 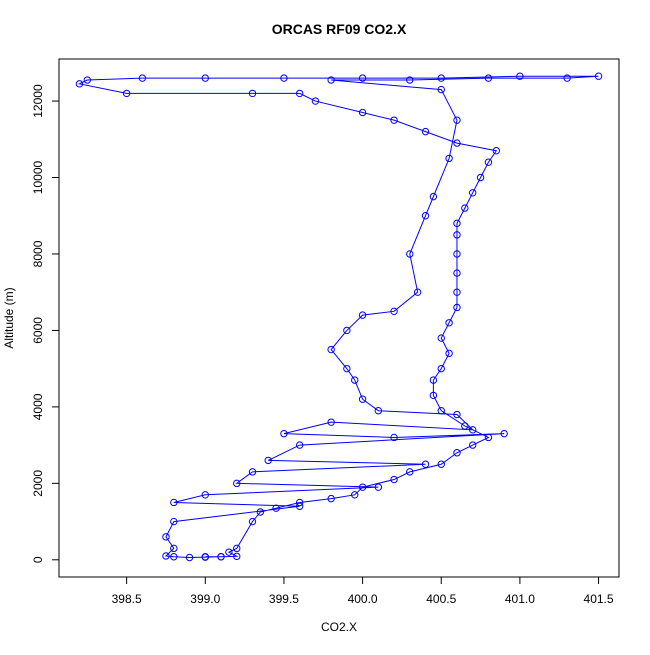 What do you see at coordinates (38, 406) in the screenshot?
I see `y-tick-label: 4000` at bounding box center [38, 406].